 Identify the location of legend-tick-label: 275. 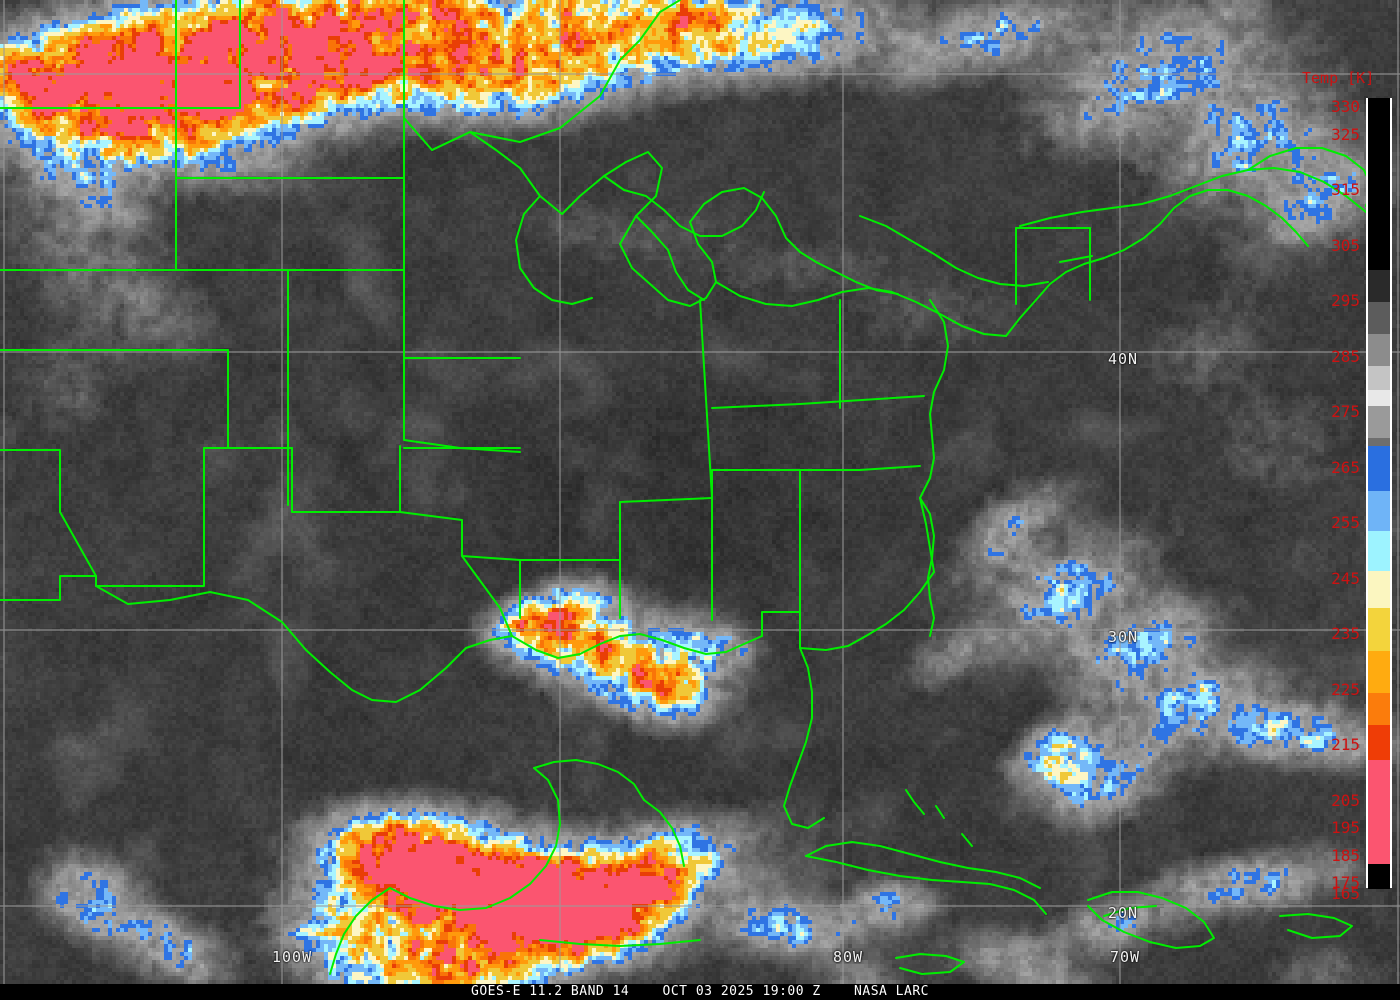
(1345, 411).